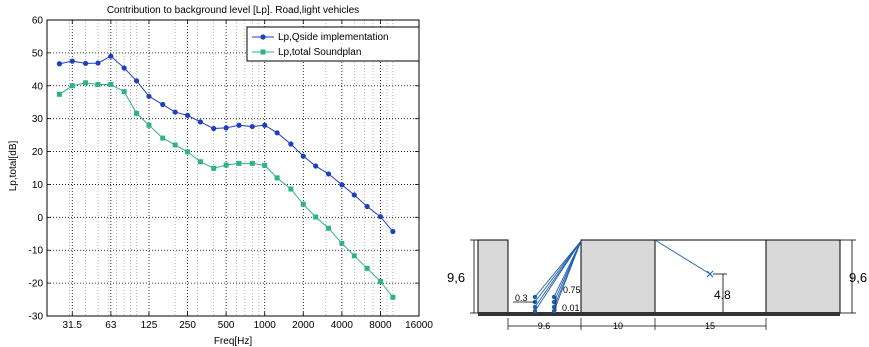  Describe the element at coordinates (618, 326) in the screenshot. I see `width-label-2: 10` at that location.